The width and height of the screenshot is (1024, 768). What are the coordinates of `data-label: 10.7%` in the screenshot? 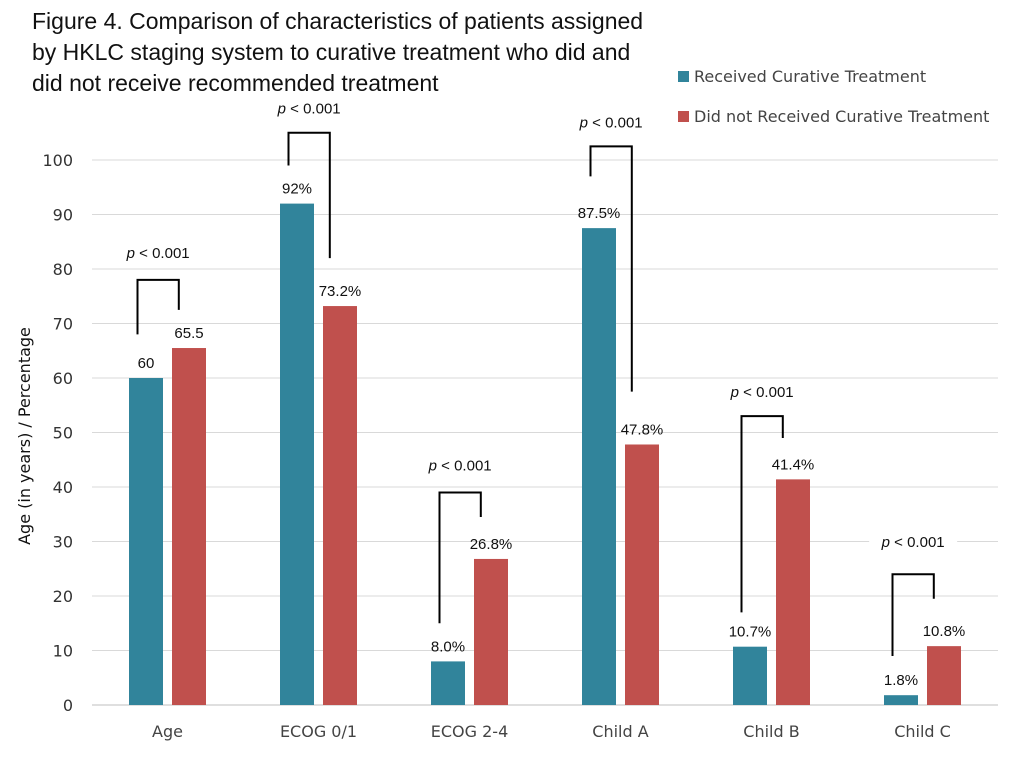 It's located at (750, 632).